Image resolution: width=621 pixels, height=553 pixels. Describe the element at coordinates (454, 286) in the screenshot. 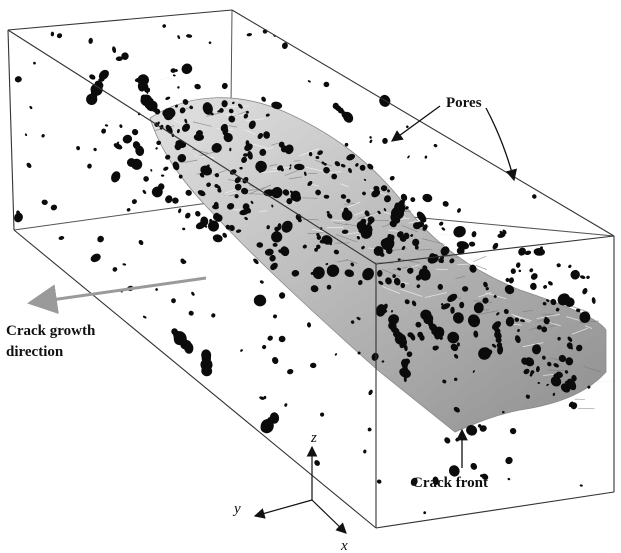

I see `annotation-arrows` at that location.